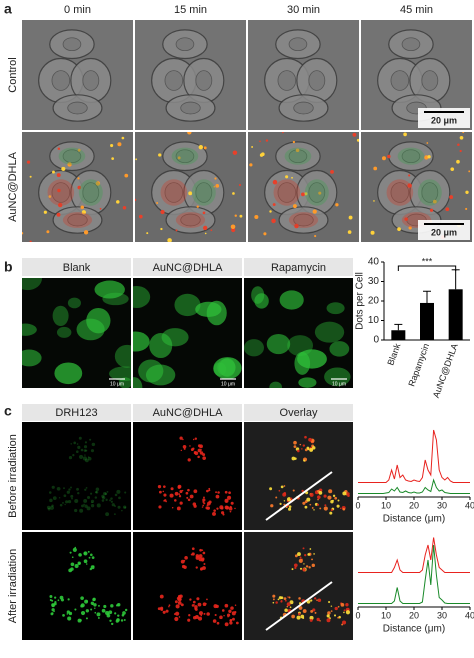 The height and width of the screenshot is (658, 474). I want to click on image-bg, so click(298, 476).